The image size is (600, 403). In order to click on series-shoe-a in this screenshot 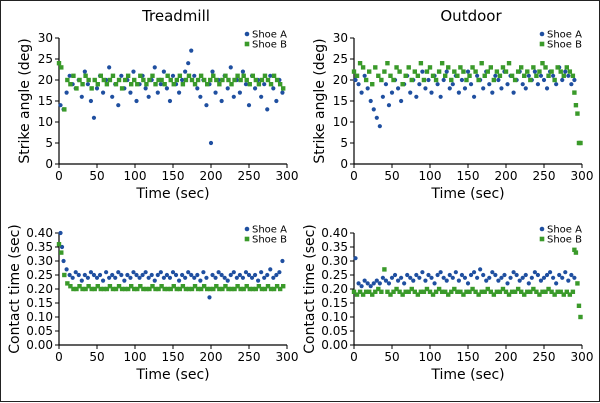, I will do `click(171, 97)`.